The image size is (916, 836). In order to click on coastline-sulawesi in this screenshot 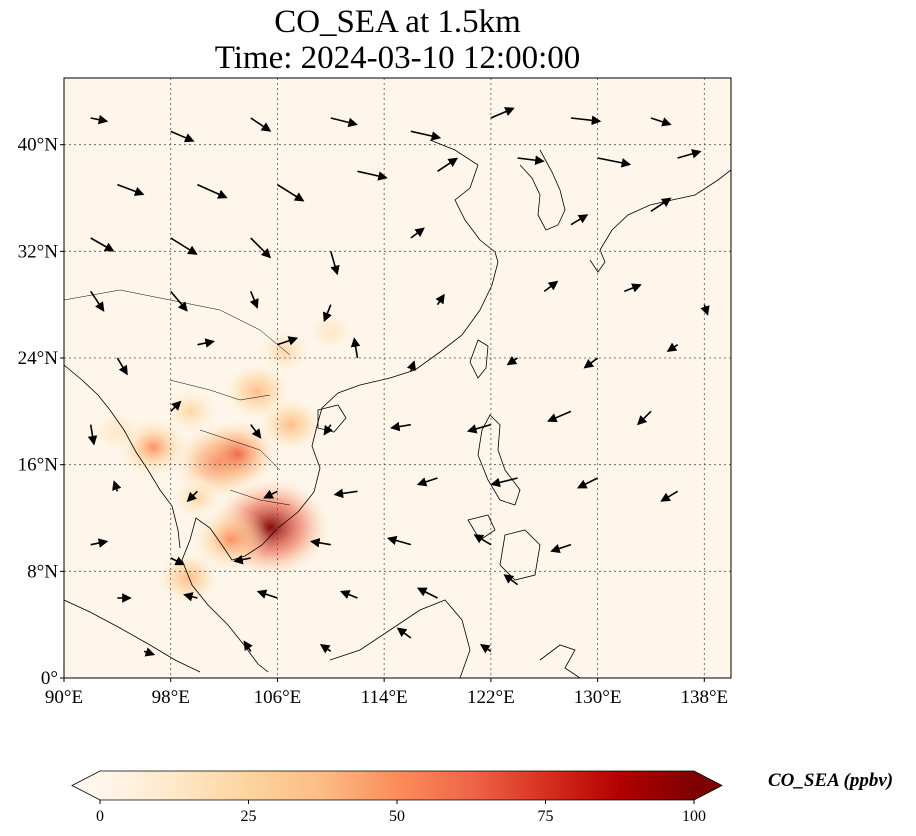, I will do `click(560, 661)`.